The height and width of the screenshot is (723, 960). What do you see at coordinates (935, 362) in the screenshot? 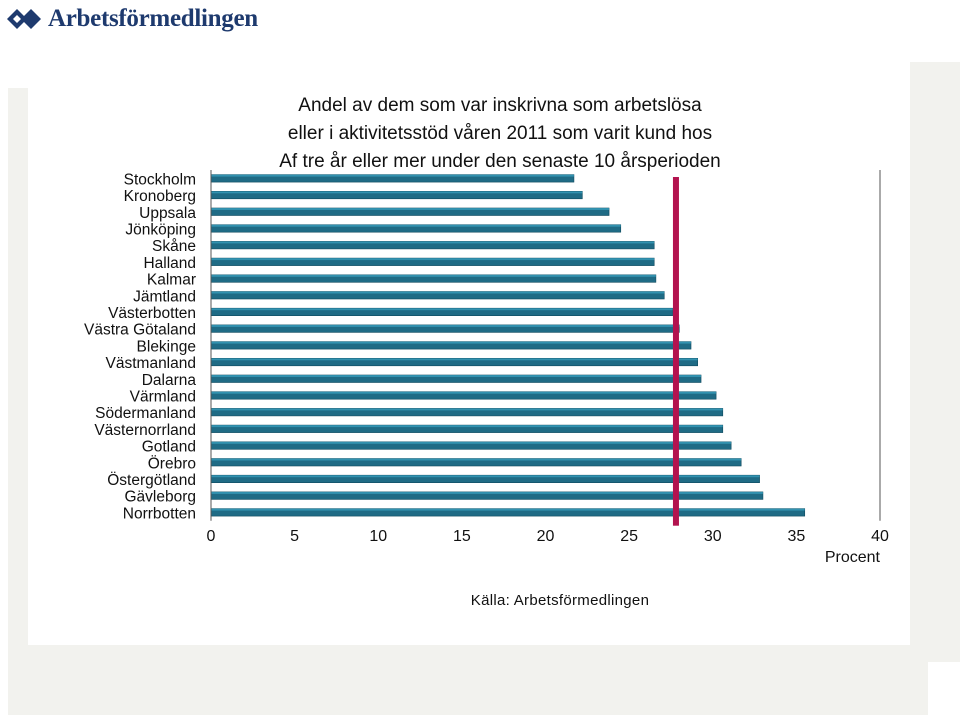
I see `background-shape-right` at bounding box center [935, 362].